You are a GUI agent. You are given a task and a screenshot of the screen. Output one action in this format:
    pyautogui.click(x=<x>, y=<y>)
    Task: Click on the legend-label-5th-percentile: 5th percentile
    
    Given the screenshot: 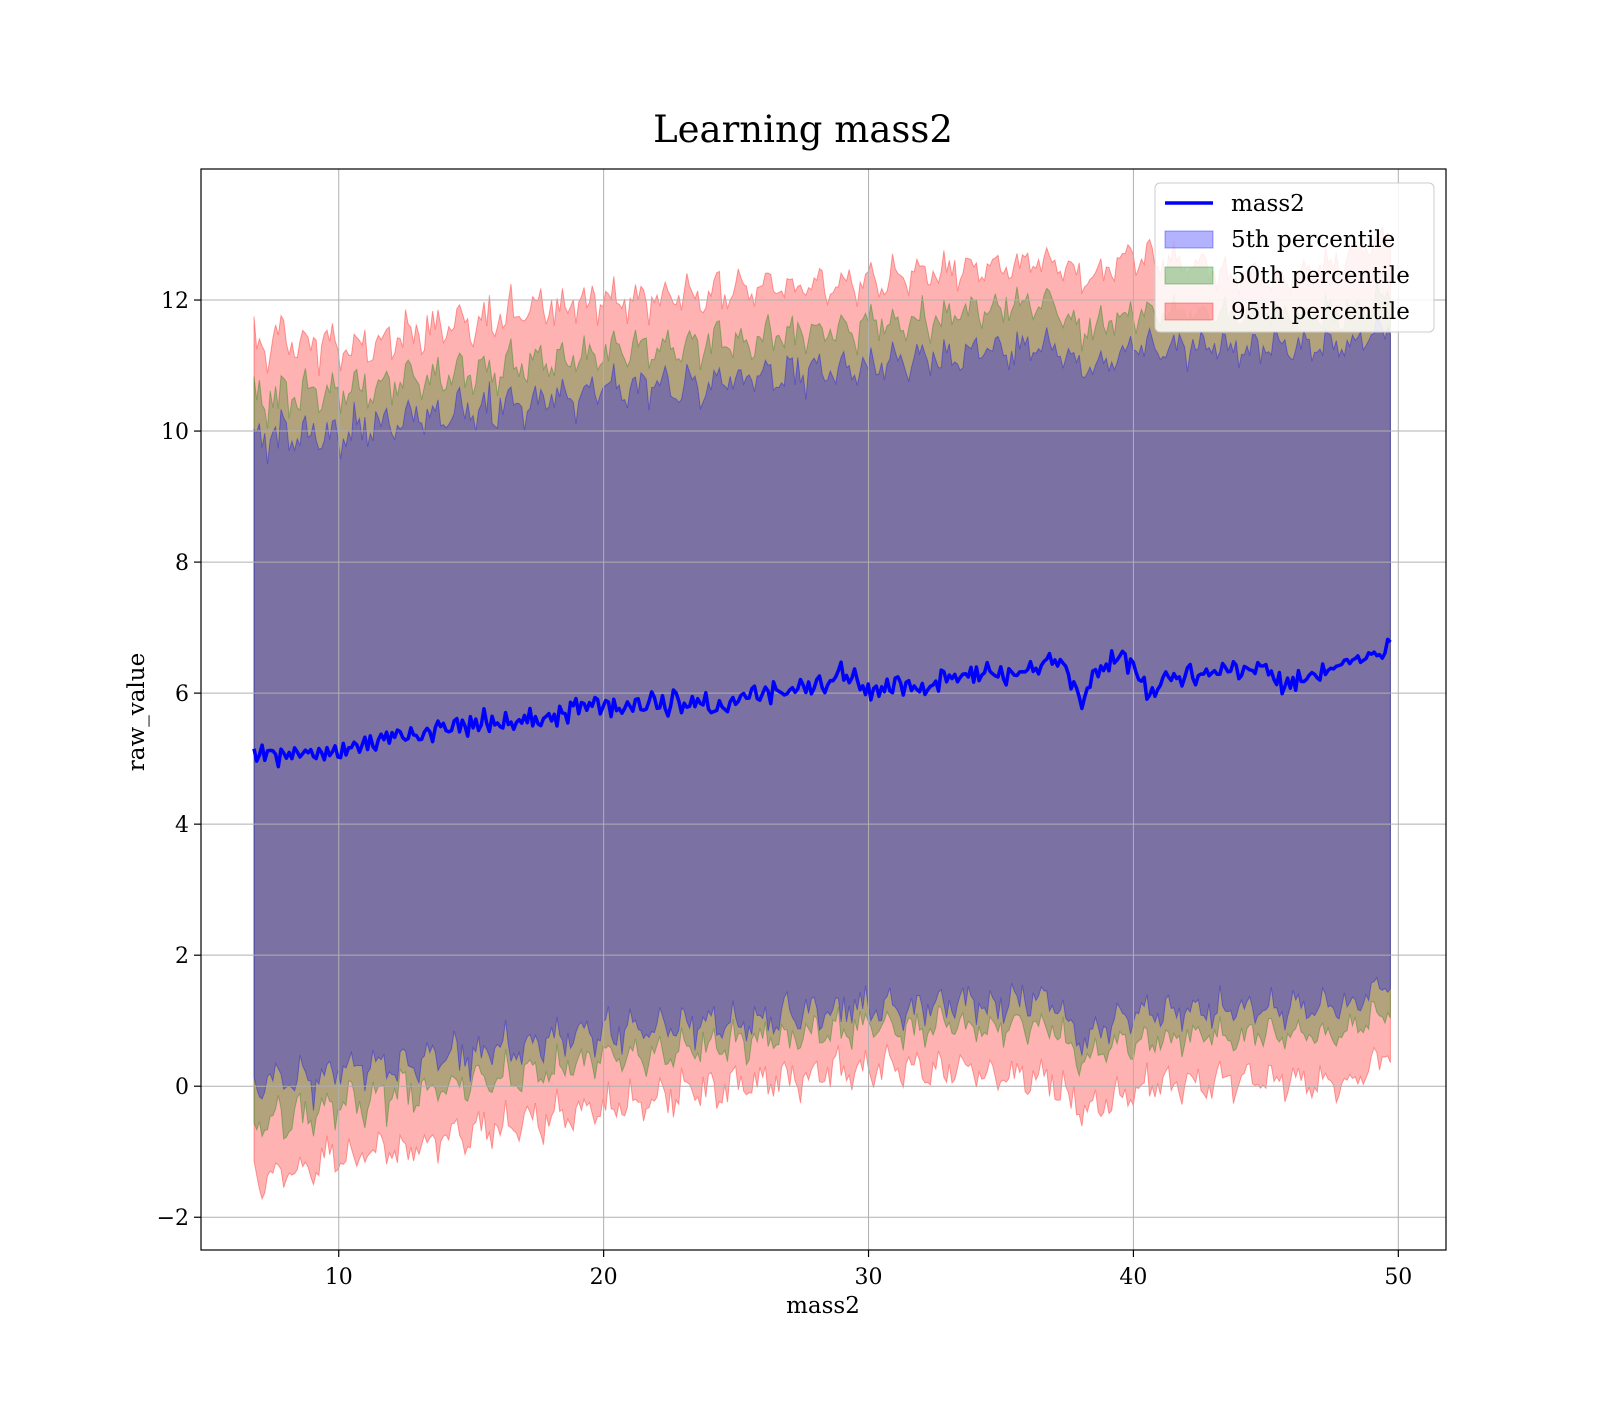 What is the action you would take?
    pyautogui.click(x=1313, y=240)
    